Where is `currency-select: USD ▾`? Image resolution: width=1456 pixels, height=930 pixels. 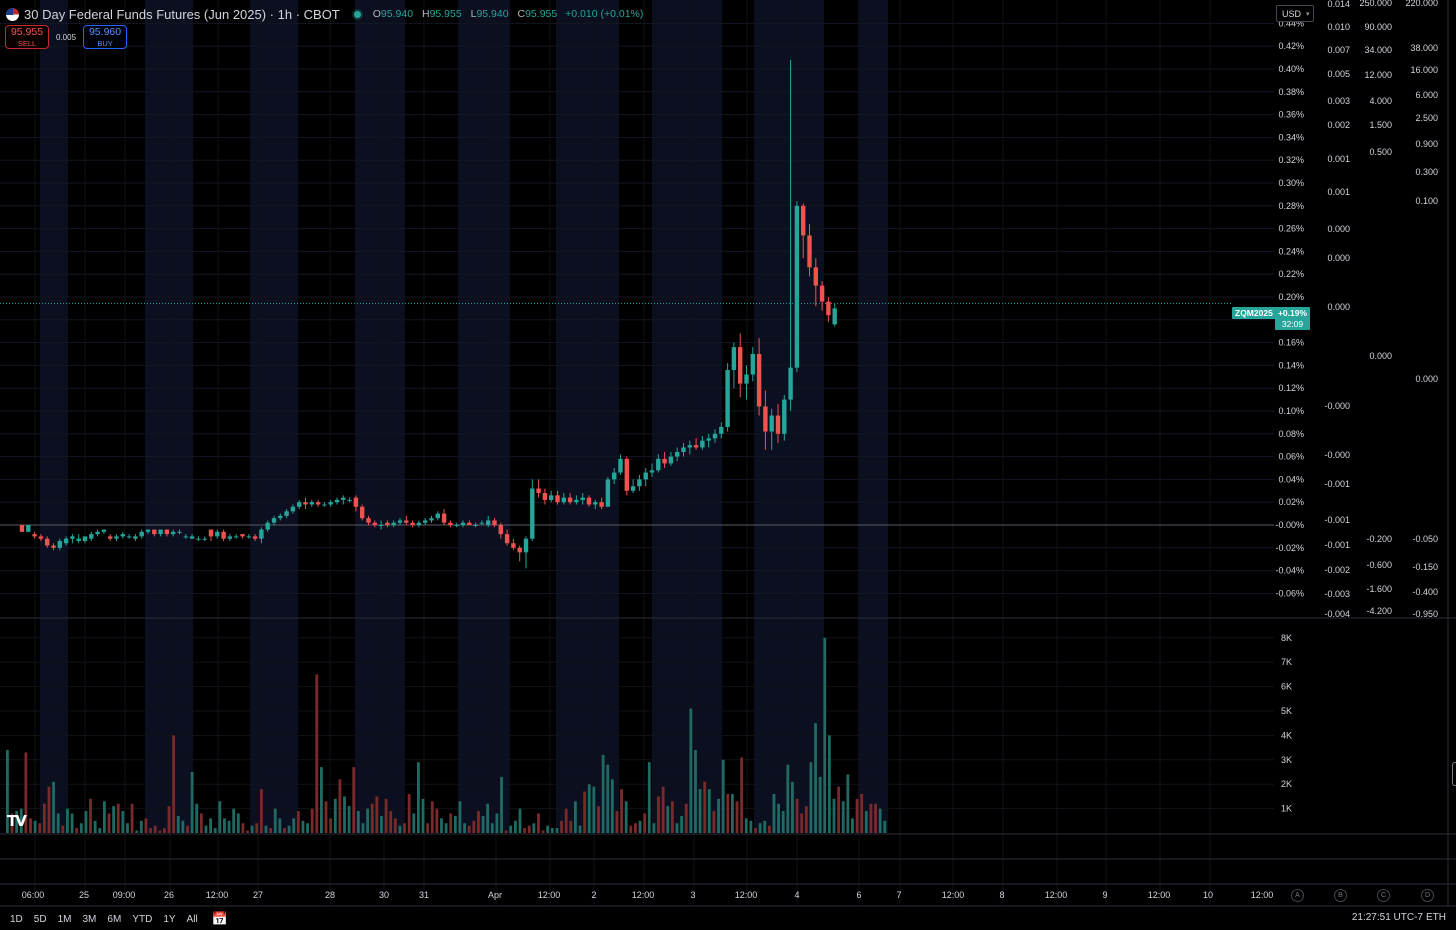
currency-select: USD ▾ is located at coordinates (1295, 13).